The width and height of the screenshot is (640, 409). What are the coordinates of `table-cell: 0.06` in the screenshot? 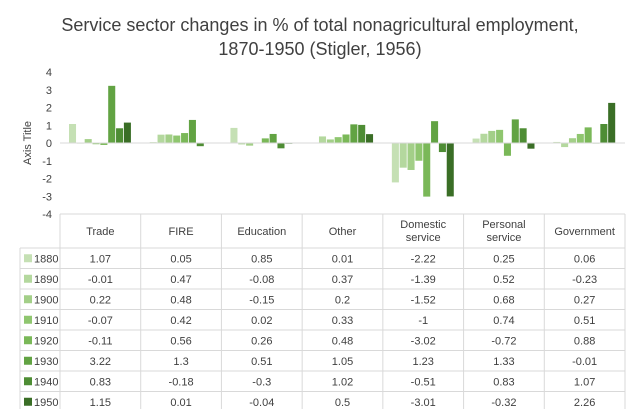 It's located at (584, 259).